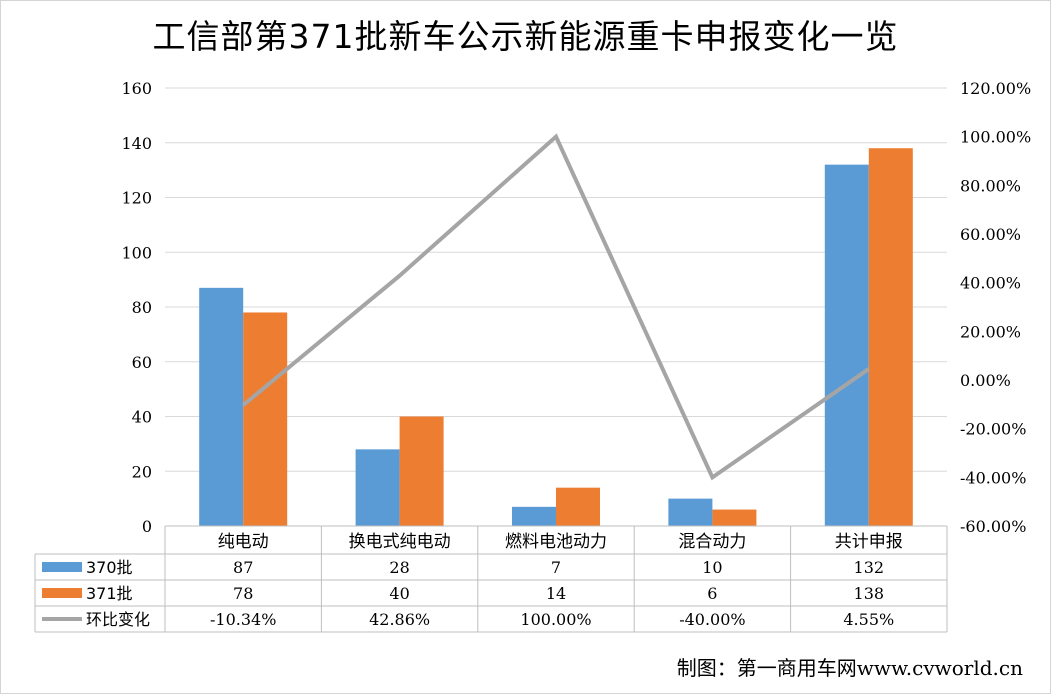  Describe the element at coordinates (142, 307) in the screenshot. I see `y-left-tick-label: 80` at that location.